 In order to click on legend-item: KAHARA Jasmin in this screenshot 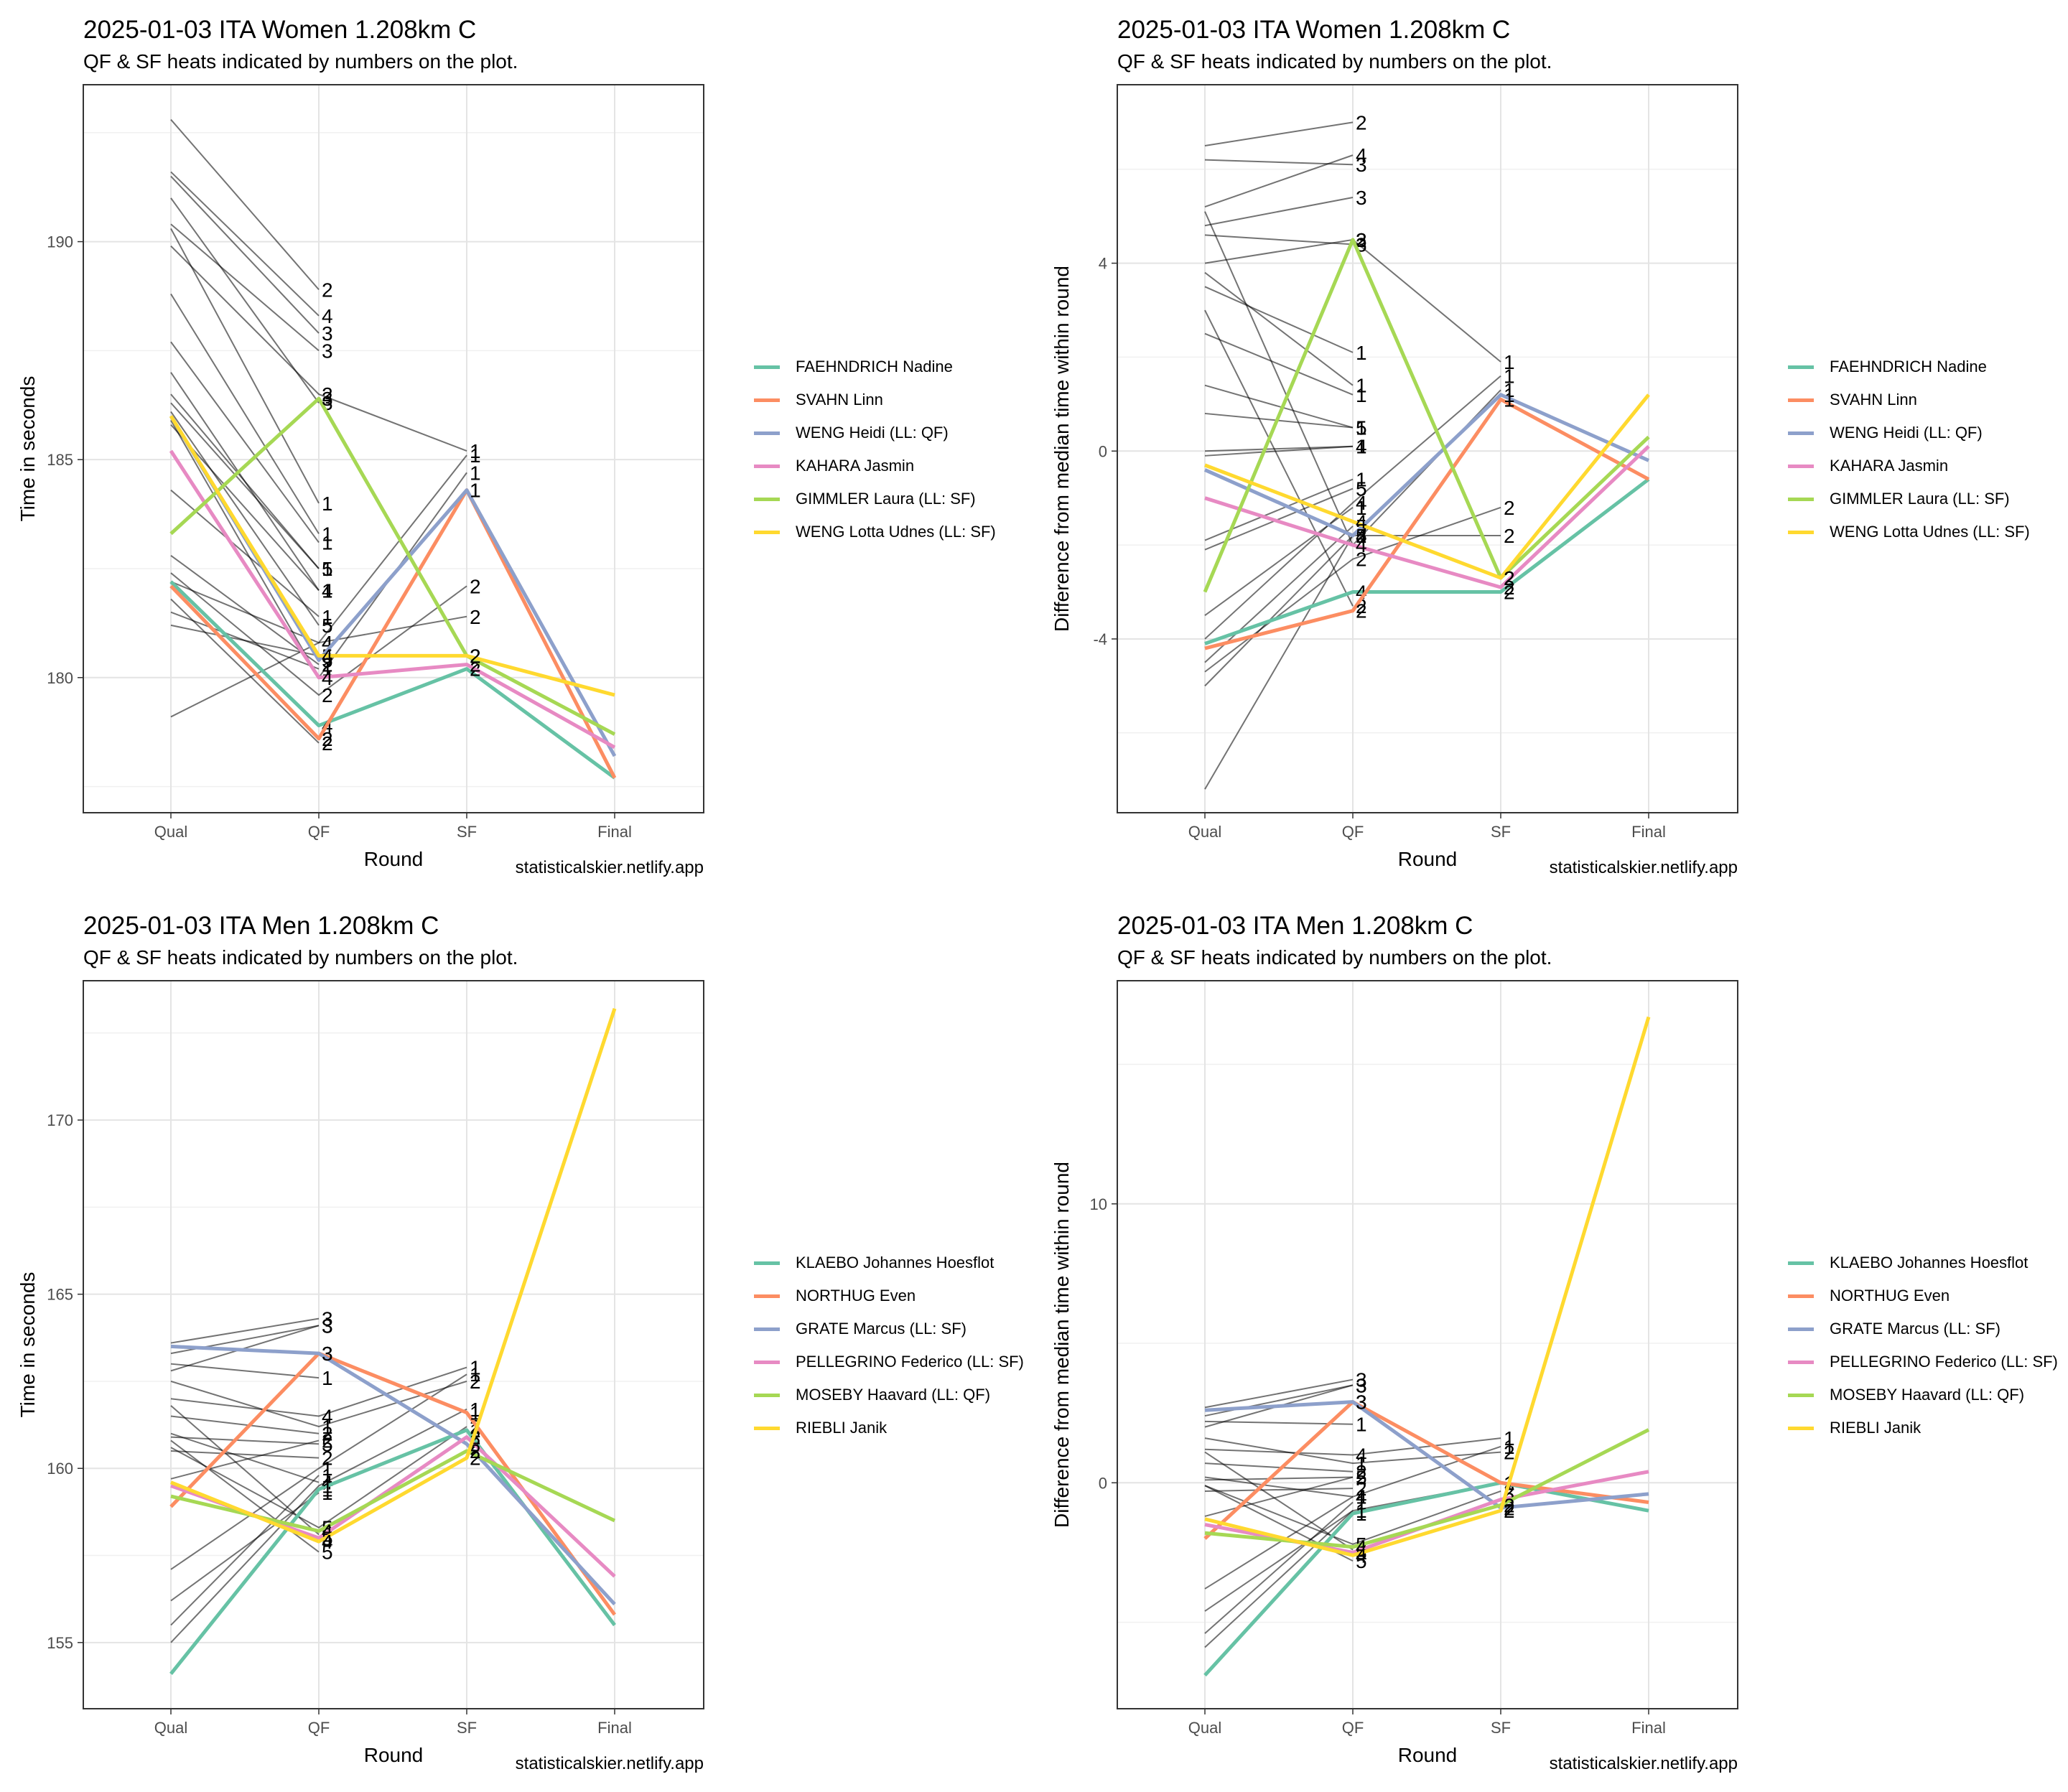, I will do `click(875, 465)`.